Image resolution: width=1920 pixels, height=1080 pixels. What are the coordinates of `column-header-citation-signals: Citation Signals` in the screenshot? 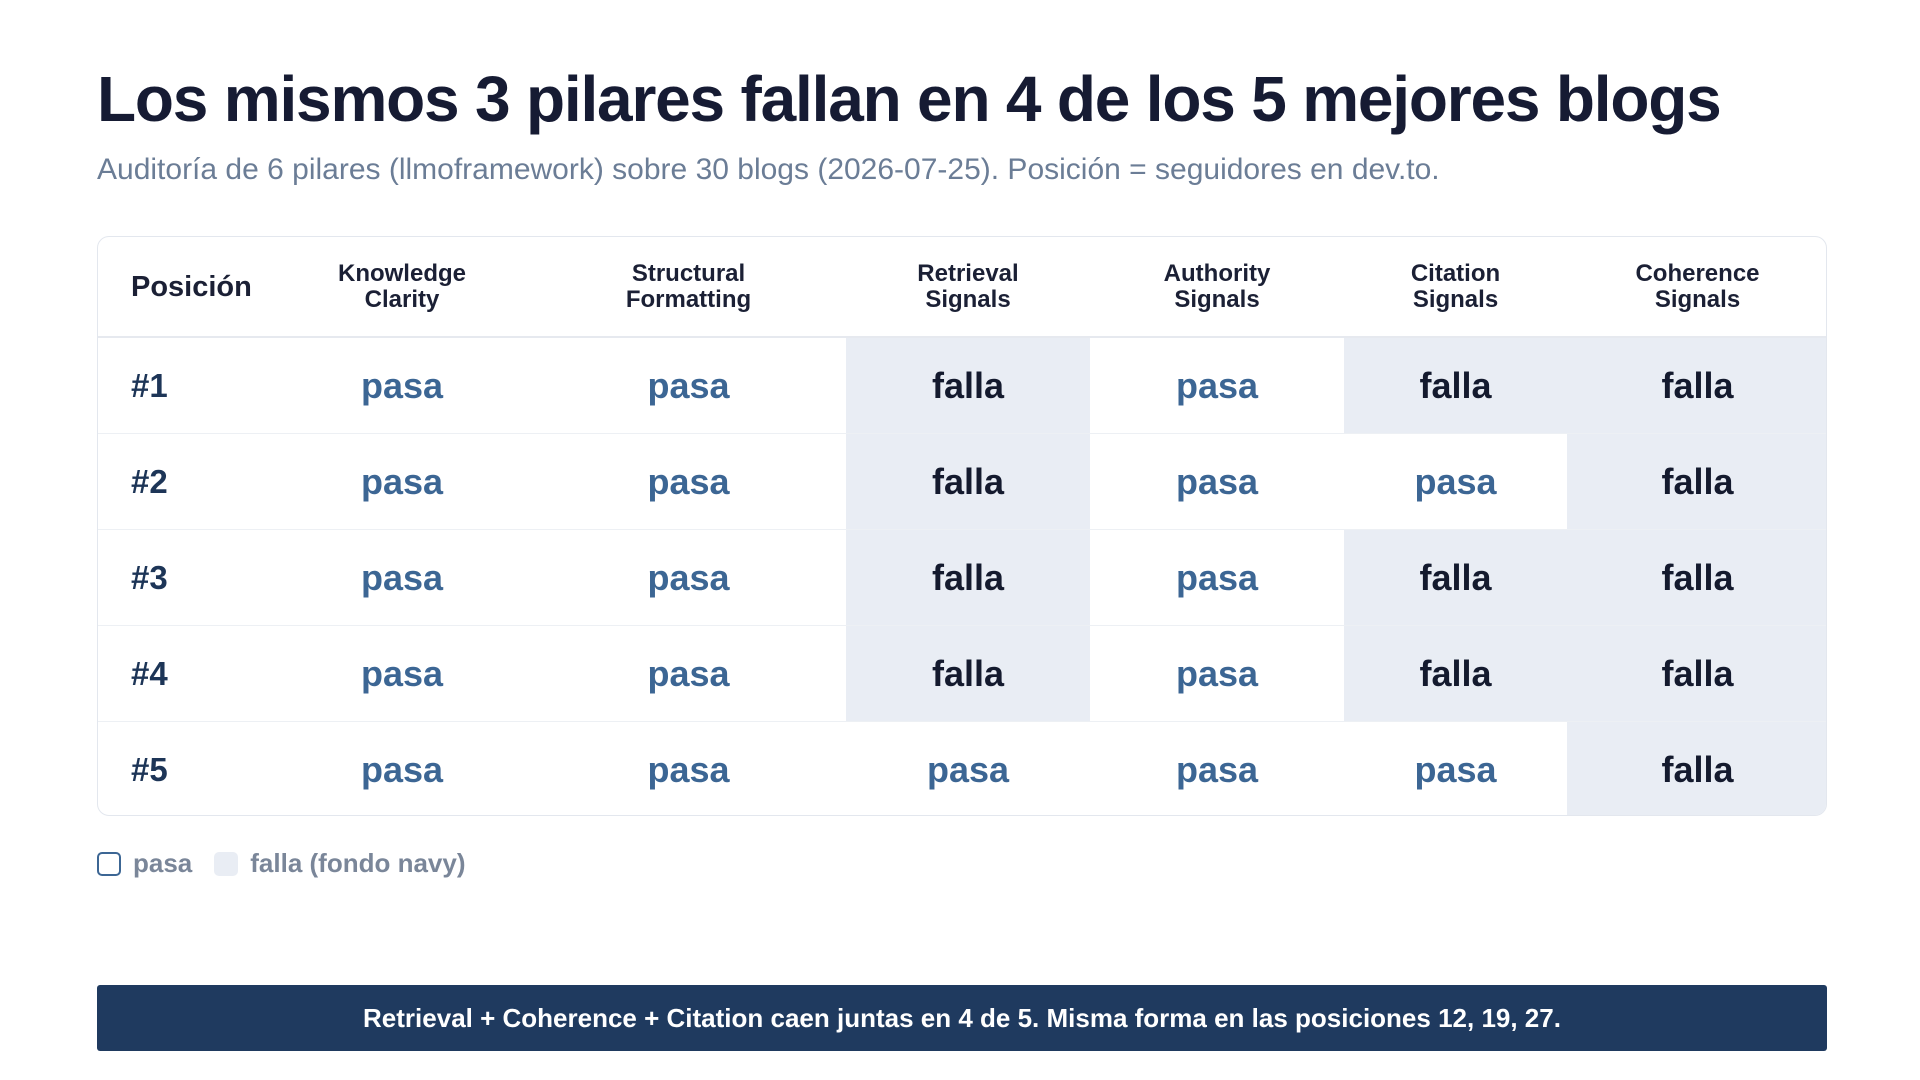 It's located at (1455, 287).